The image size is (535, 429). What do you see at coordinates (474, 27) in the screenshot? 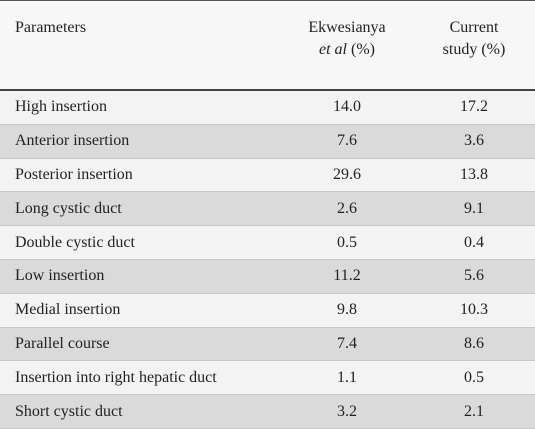
I see `header-text: Current` at bounding box center [474, 27].